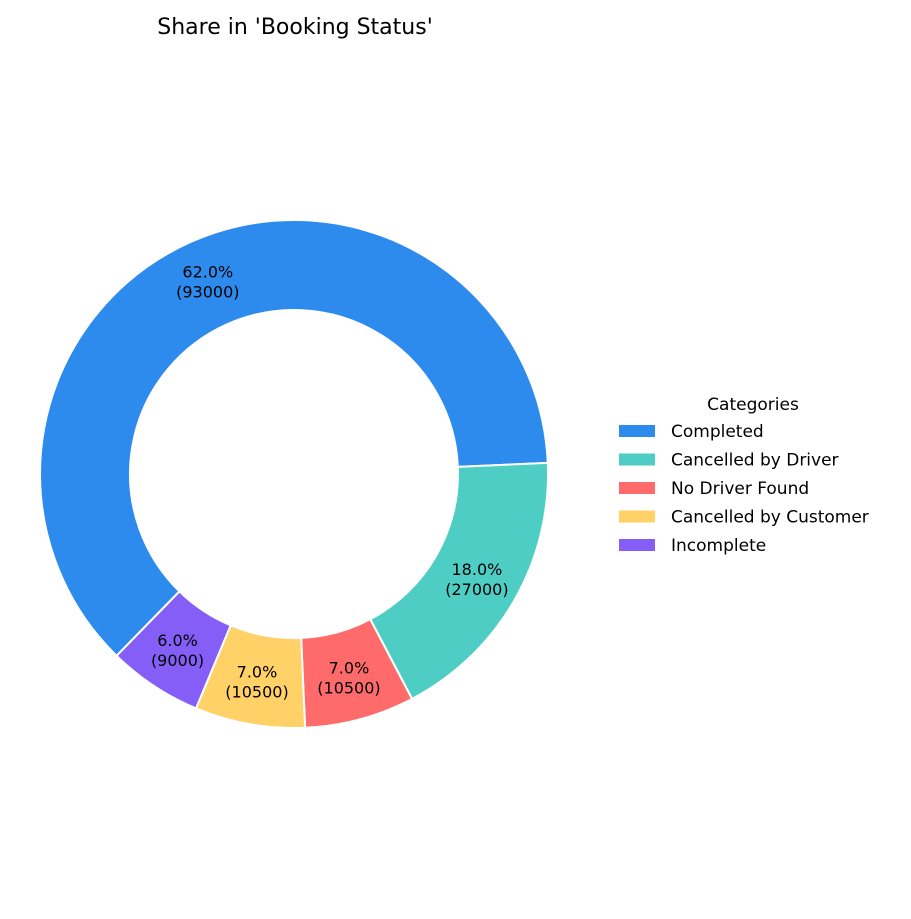  Describe the element at coordinates (476, 589) in the screenshot. I see `slice-value: (27000)` at that location.